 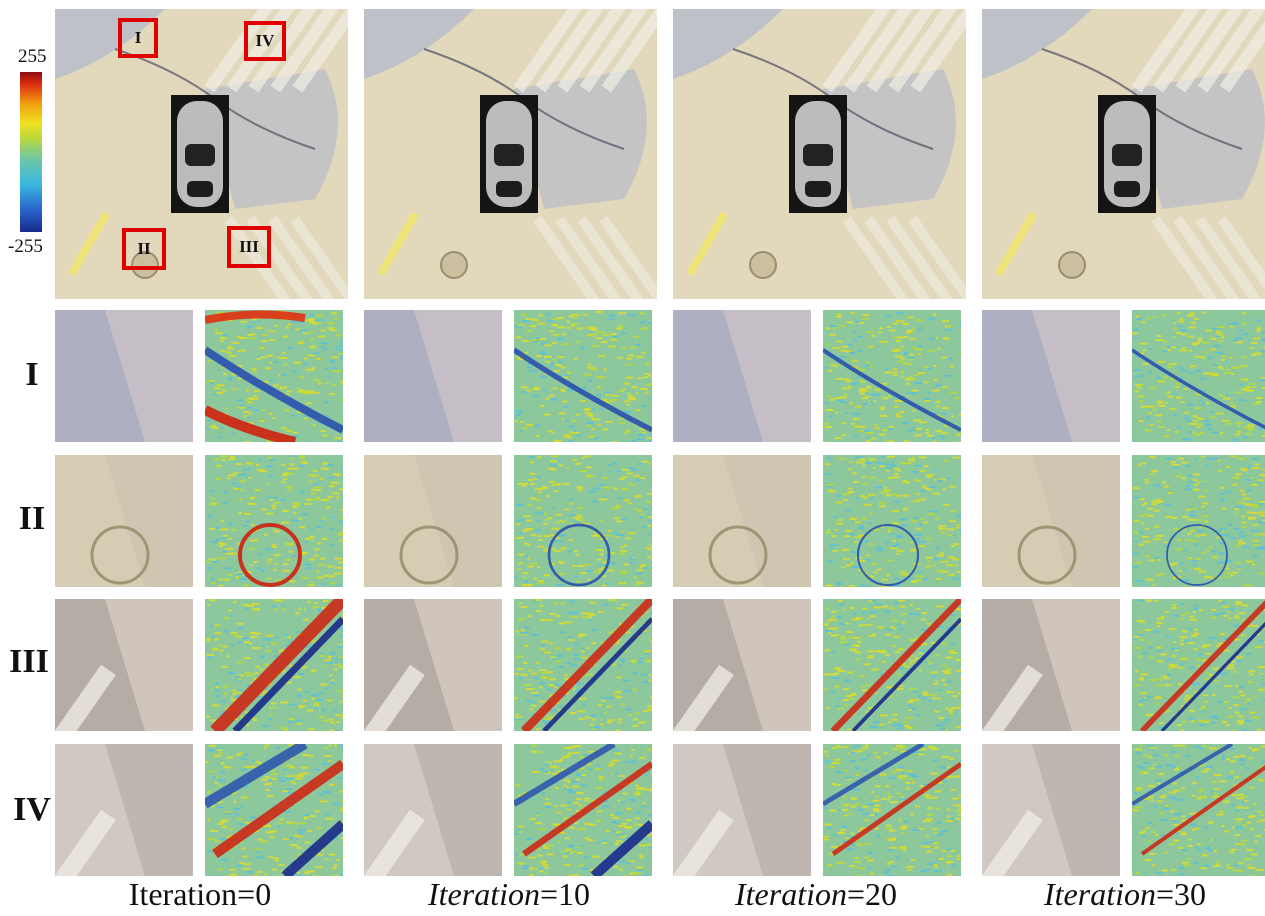 I want to click on caption-iteration-20: Iteration=20, so click(x=816, y=894).